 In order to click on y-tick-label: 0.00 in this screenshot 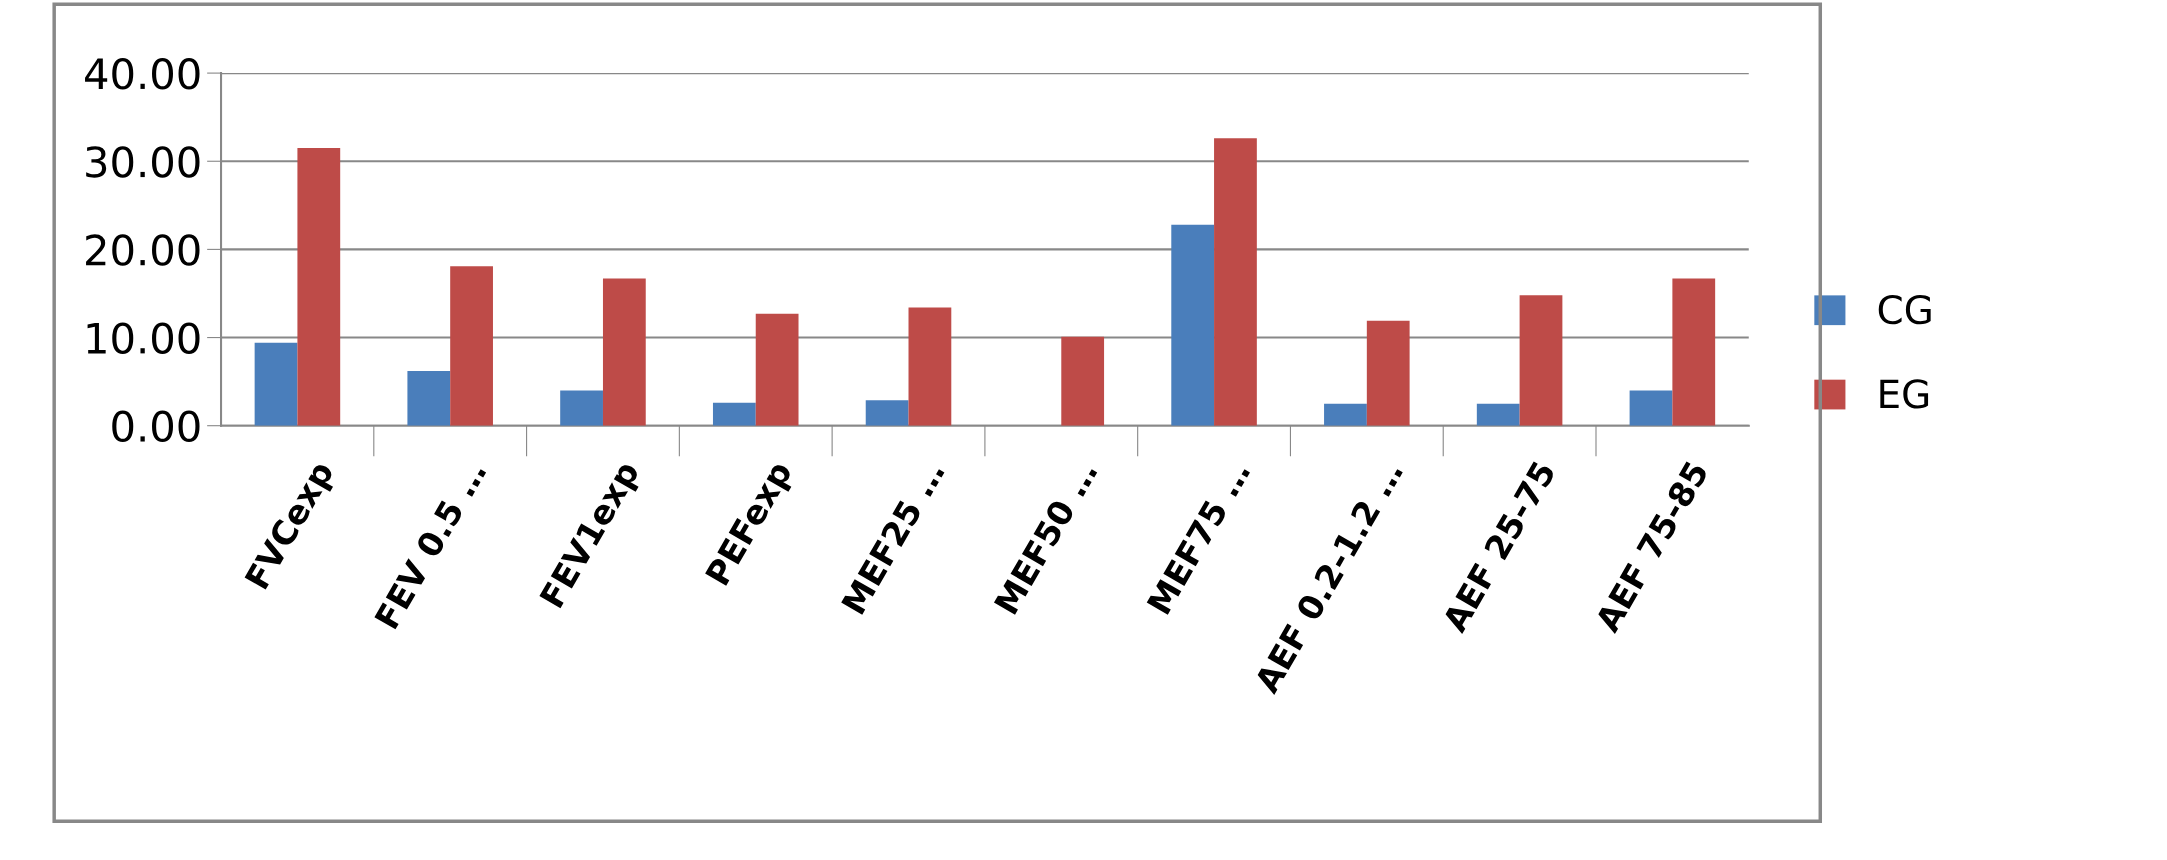, I will do `click(156, 426)`.